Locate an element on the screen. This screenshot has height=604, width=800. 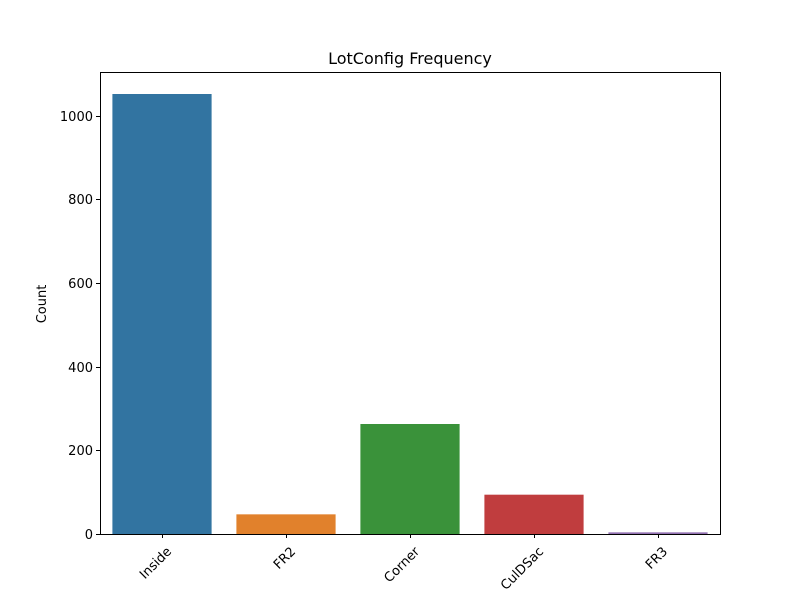
x-axis: Inside FR2 Corner CulDSac FR3 is located at coordinates (404, 563).